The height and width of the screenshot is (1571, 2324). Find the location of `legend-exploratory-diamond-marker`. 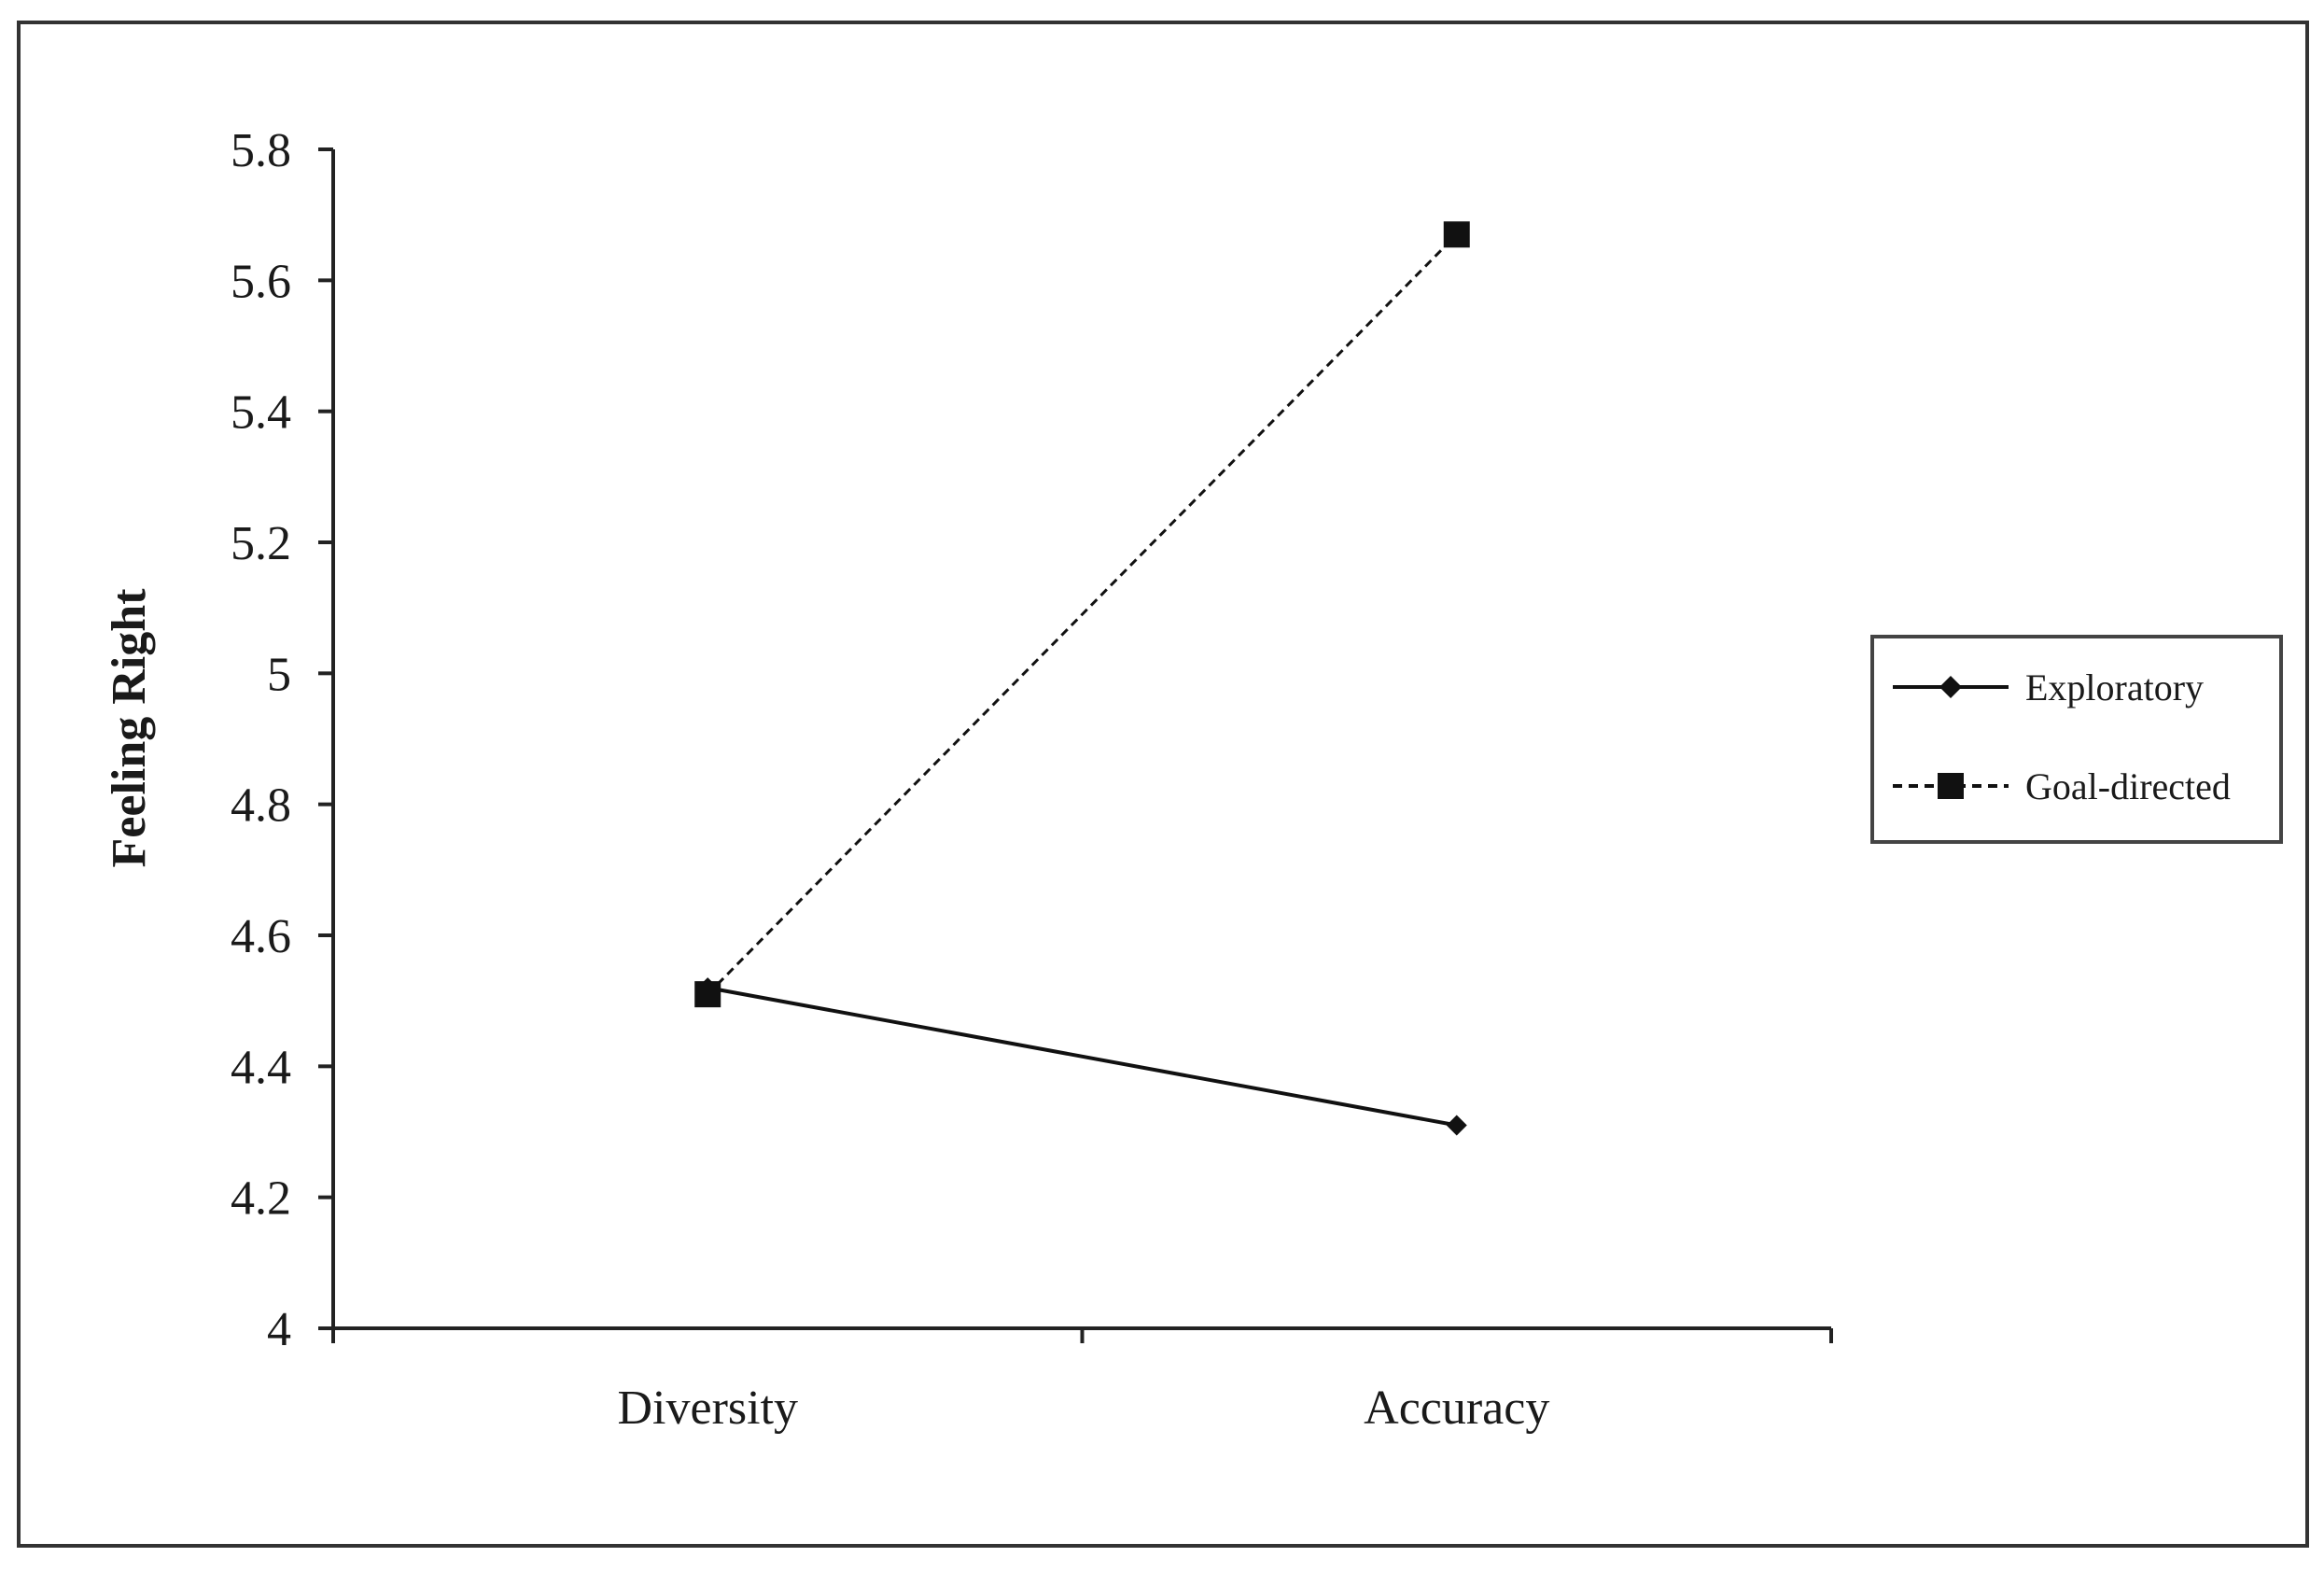

legend-exploratory-diamond-marker is located at coordinates (1950, 687).